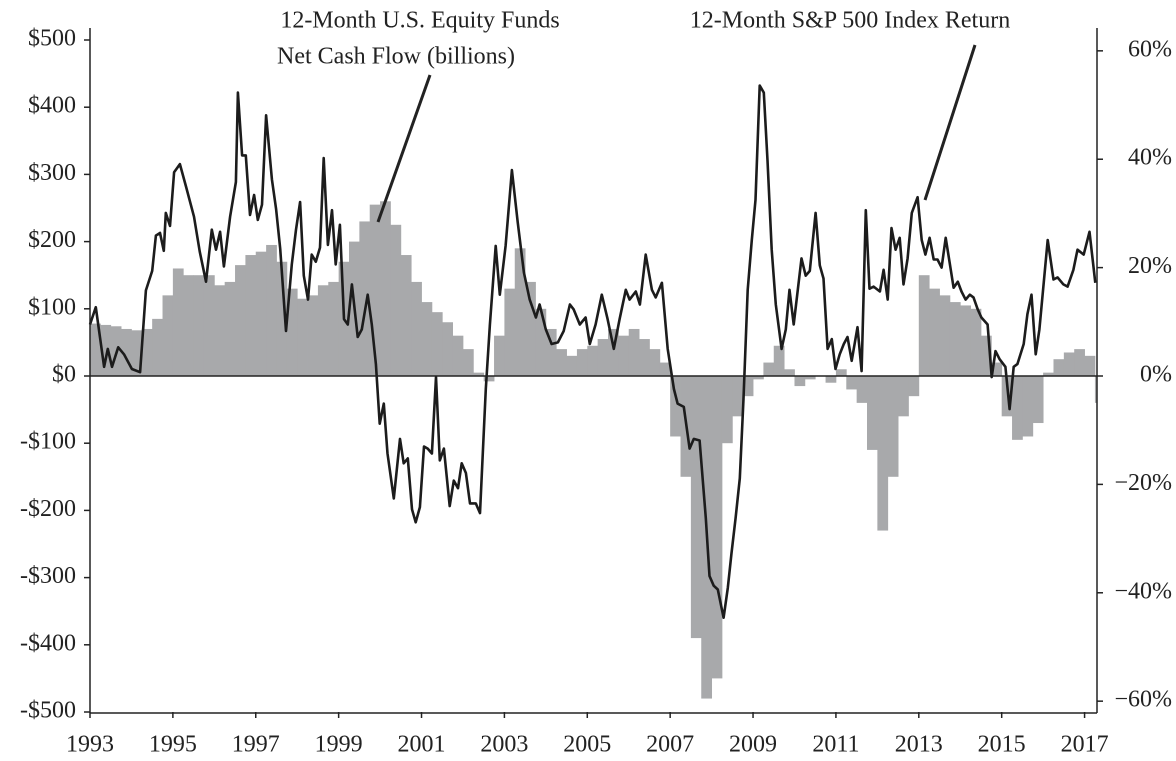 The width and height of the screenshot is (1176, 761). What do you see at coordinates (339, 745) in the screenshot?
I see `x-tick-label: 1999` at bounding box center [339, 745].